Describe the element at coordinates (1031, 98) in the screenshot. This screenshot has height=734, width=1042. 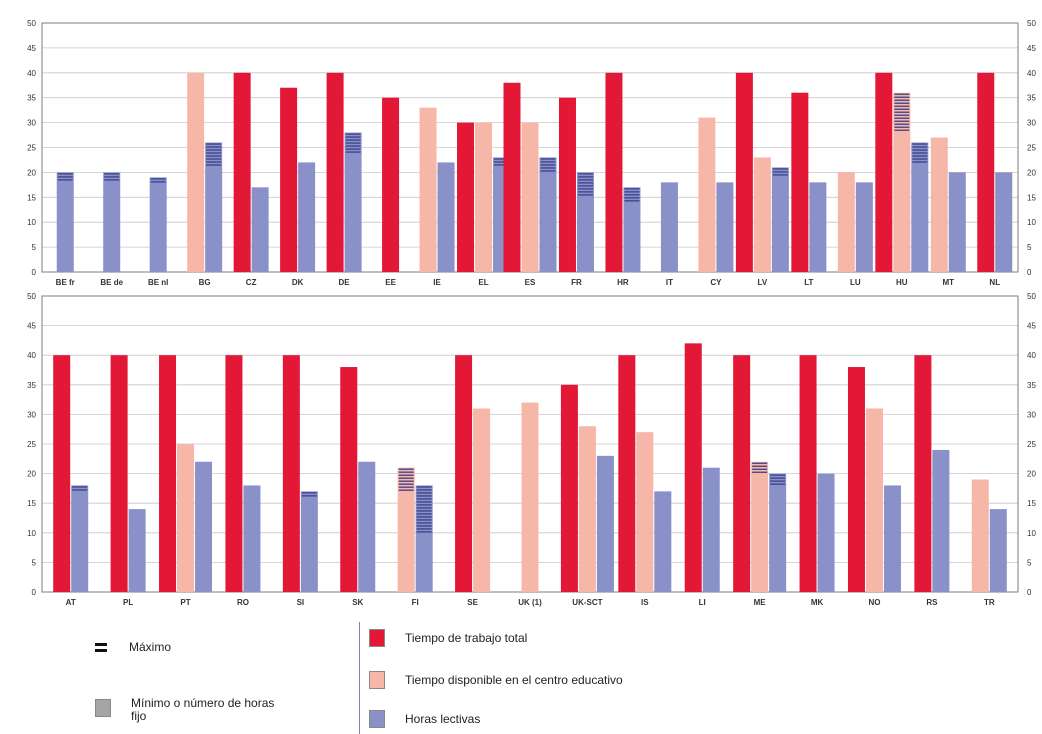
I see `y-tick-label-right: 35` at that location.